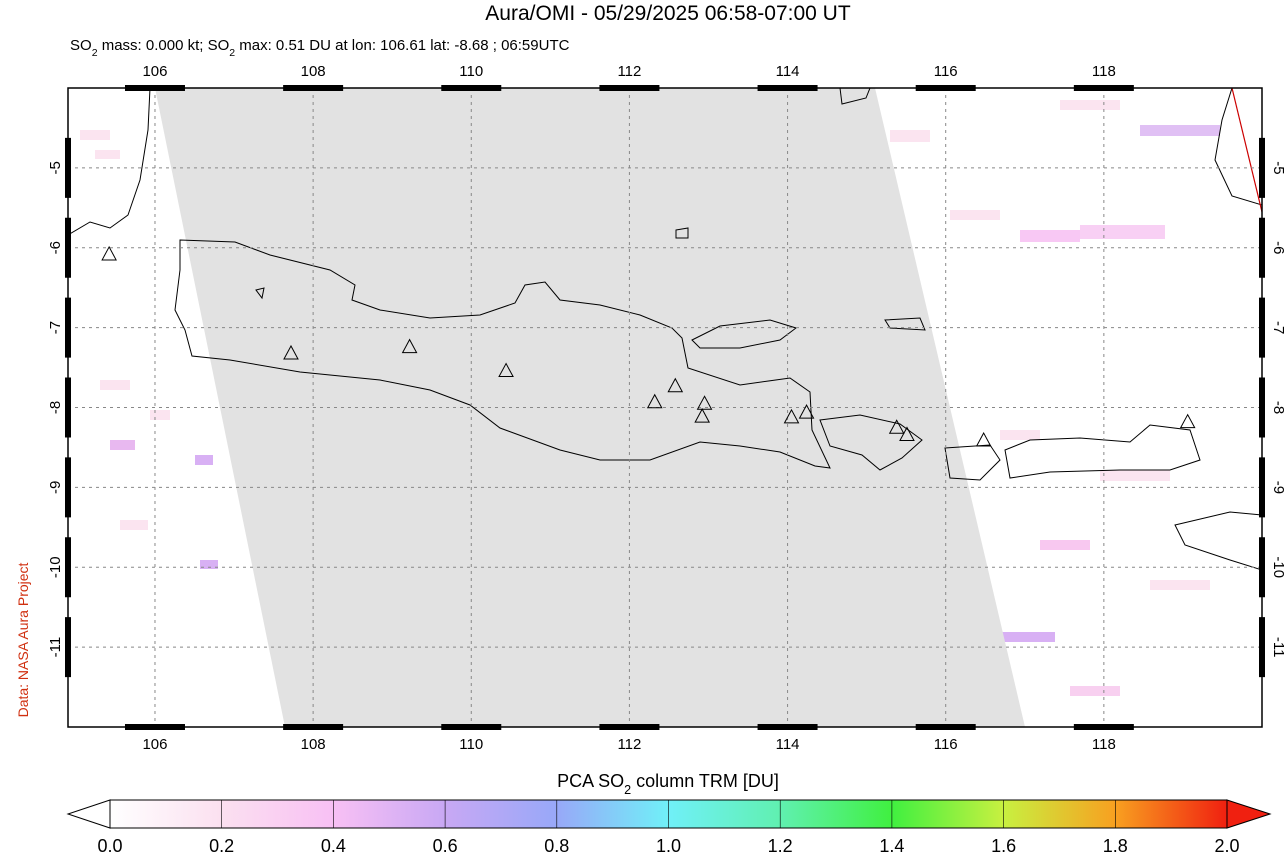  I want to click on y-tick-label: -6, so click(55, 247).